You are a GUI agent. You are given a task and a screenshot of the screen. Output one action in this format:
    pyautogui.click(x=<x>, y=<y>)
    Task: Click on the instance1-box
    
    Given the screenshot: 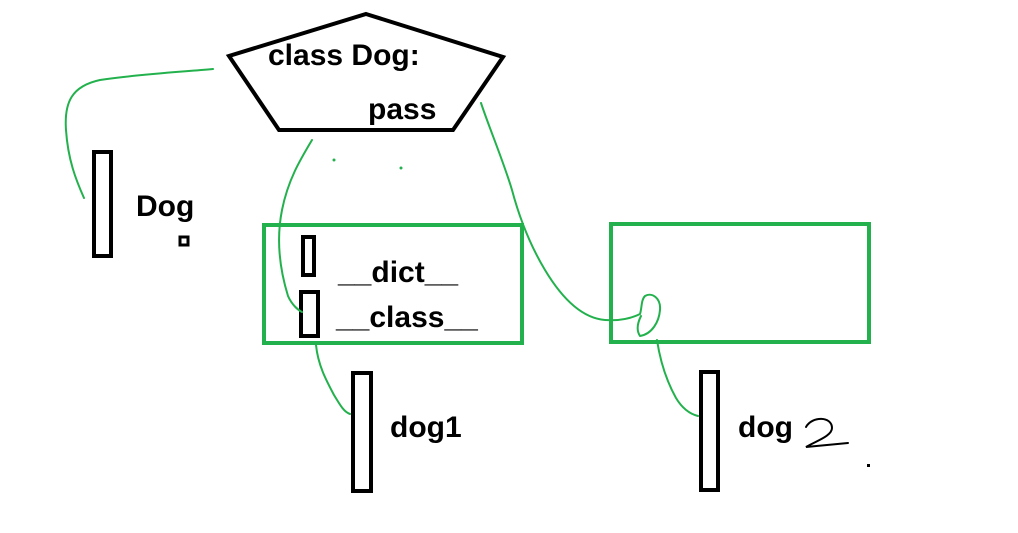 What is the action you would take?
    pyautogui.click(x=393, y=284)
    